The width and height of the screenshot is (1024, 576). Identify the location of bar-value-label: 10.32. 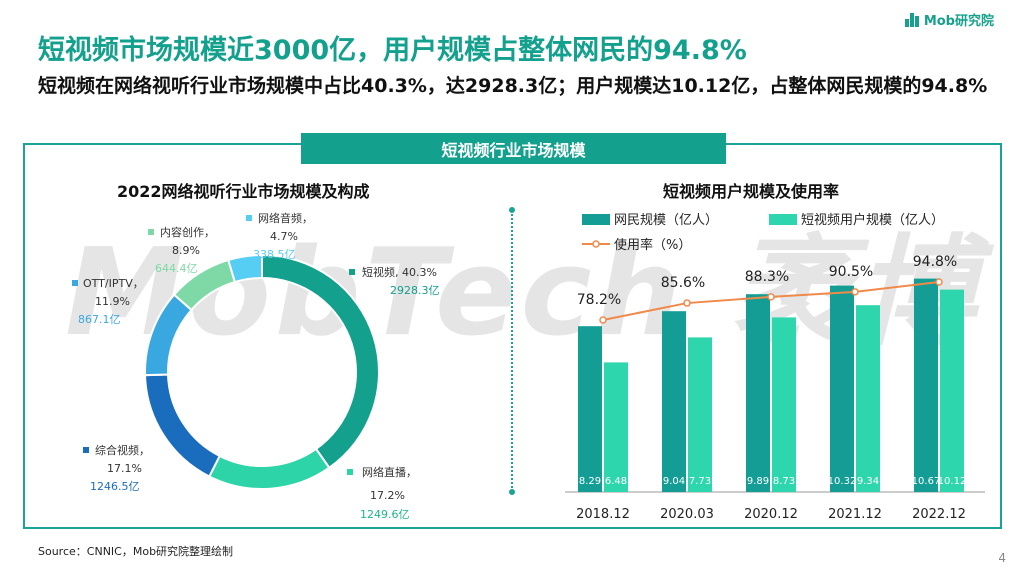
(842, 481).